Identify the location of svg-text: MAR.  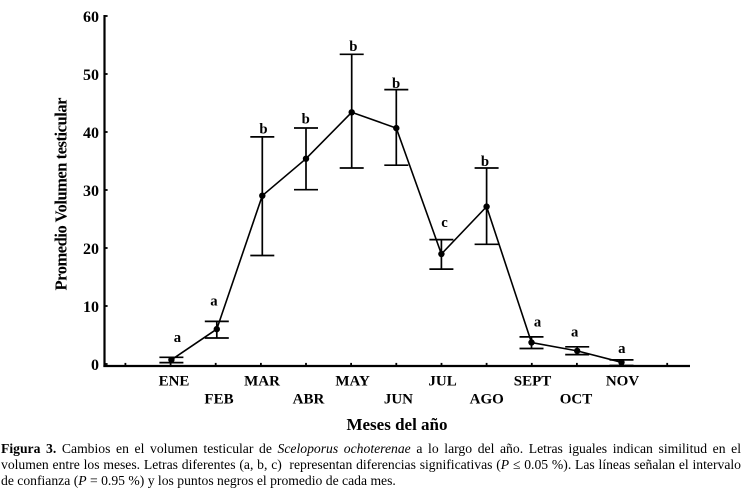
(262, 381).